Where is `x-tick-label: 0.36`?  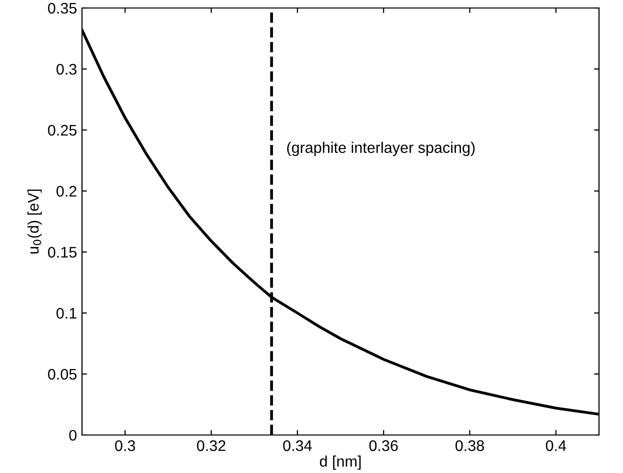
x-tick-label: 0.36 is located at coordinates (383, 446).